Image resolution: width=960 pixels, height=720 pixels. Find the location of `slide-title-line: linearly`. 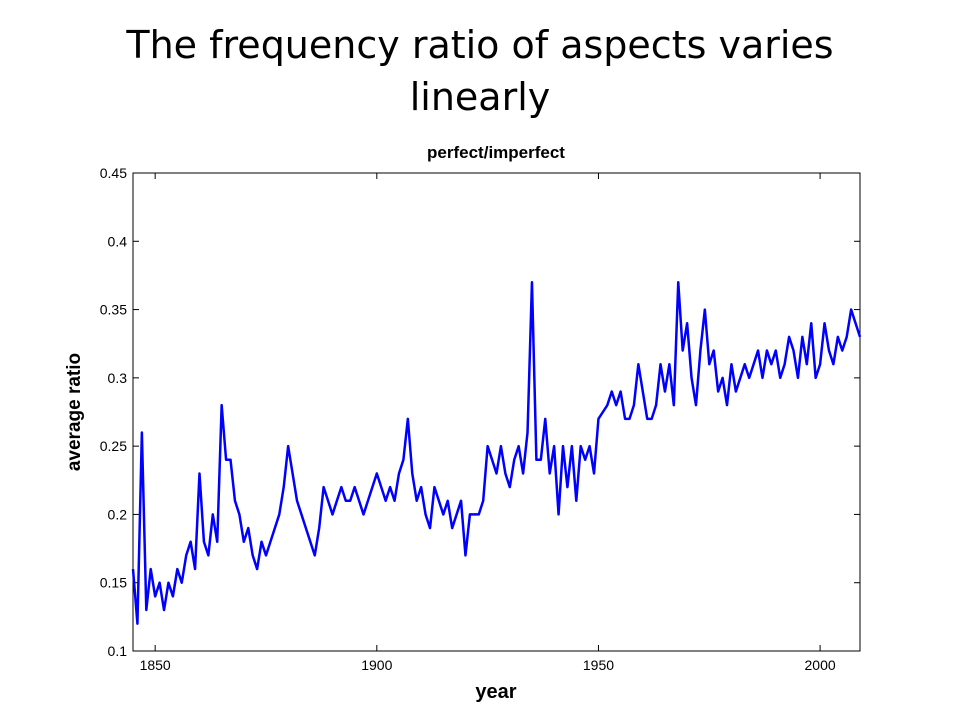

slide-title-line: linearly is located at coordinates (480, 97).